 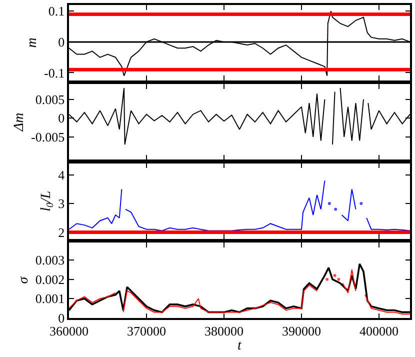 I want to click on y-tick-label: 0.003, so click(x=50, y=260).